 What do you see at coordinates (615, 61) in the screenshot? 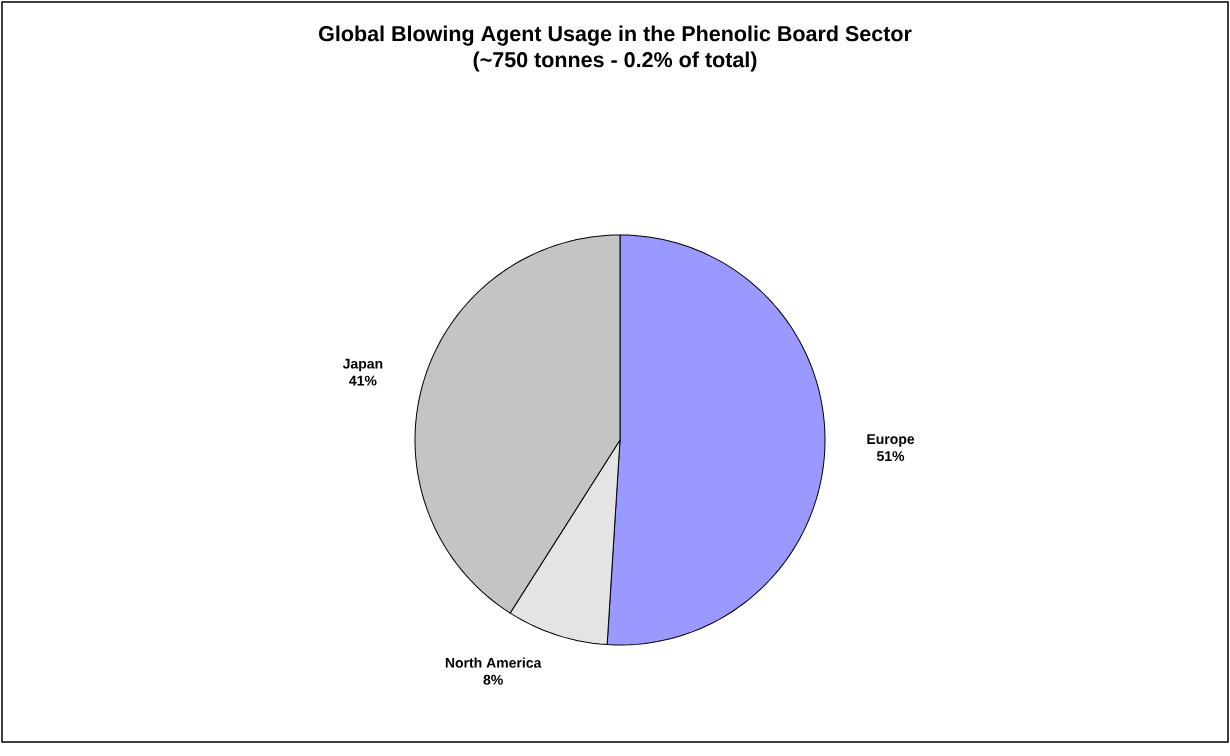
I see `chart-subtitle: (~750 tonnes - 0.2% of total)` at bounding box center [615, 61].